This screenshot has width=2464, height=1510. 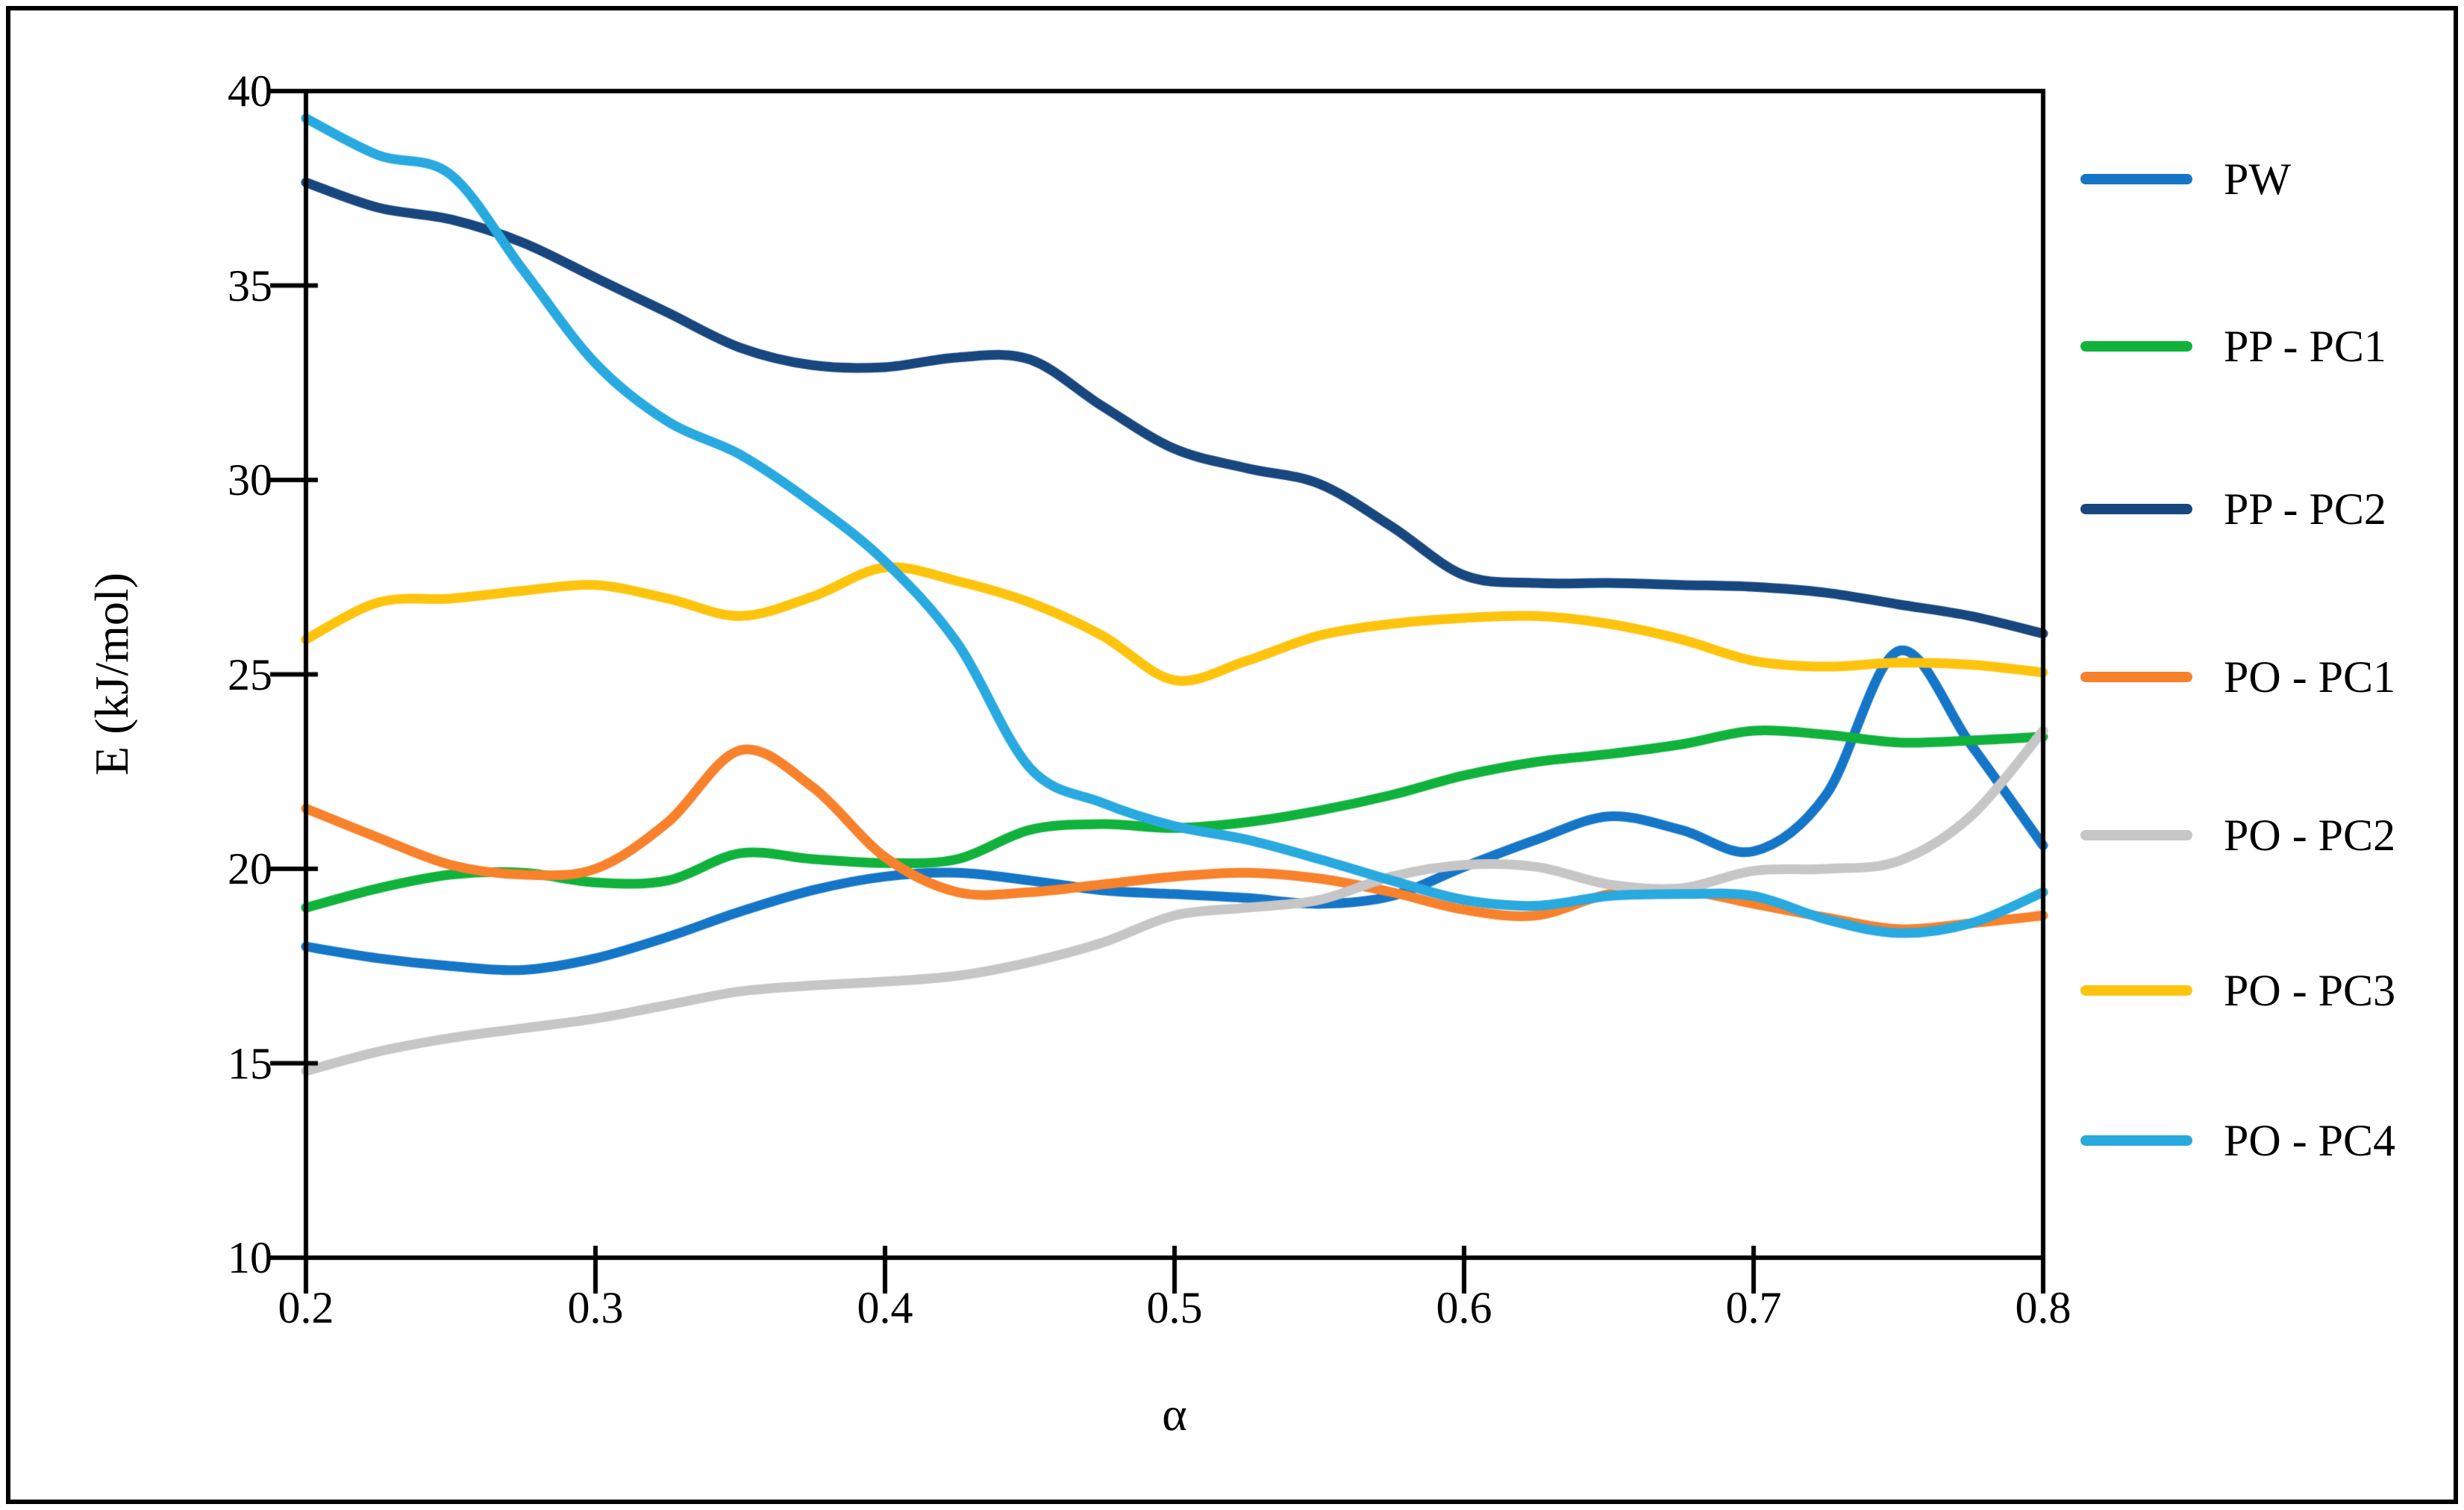 What do you see at coordinates (250, 1063) in the screenshot?
I see `y-tick-label: 15` at bounding box center [250, 1063].